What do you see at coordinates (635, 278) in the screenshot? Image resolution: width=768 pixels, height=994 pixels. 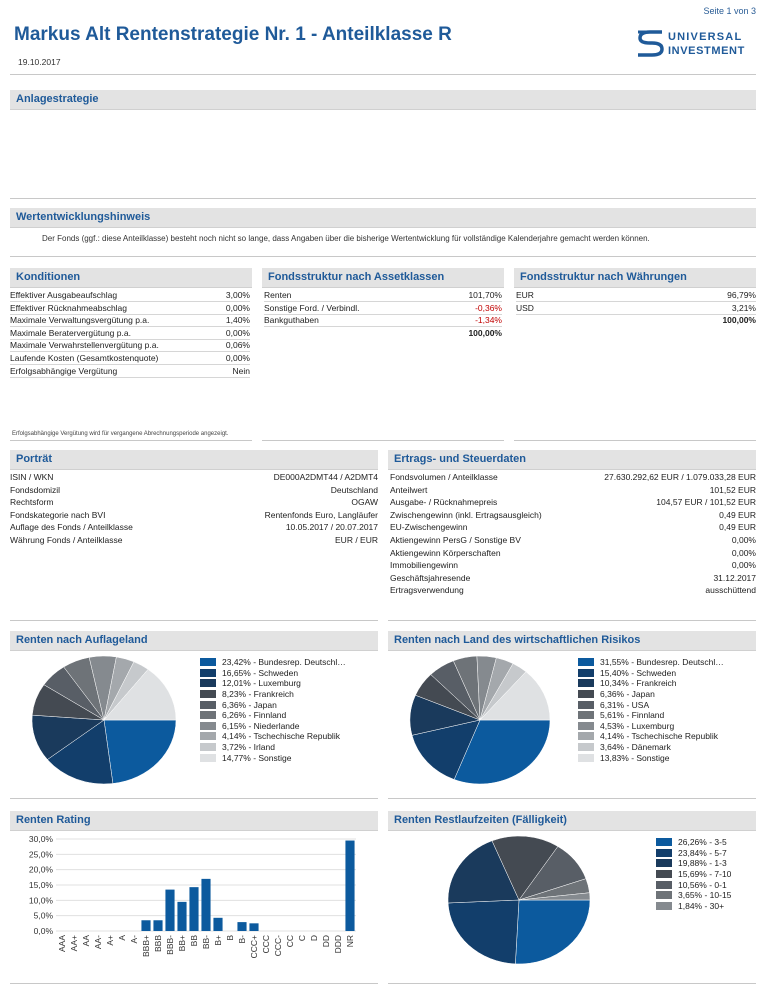 I see `section-waehrungen: Fondsstruktur nach Währungen` at bounding box center [635, 278].